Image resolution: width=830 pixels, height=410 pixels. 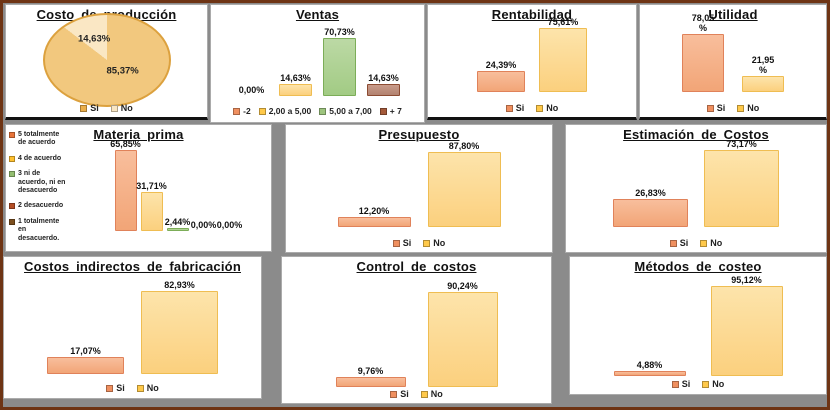 What do you see at coordinates (39, 229) in the screenshot?
I see `legend-label: 1 totalmente en desacuerdo.` at bounding box center [39, 229].